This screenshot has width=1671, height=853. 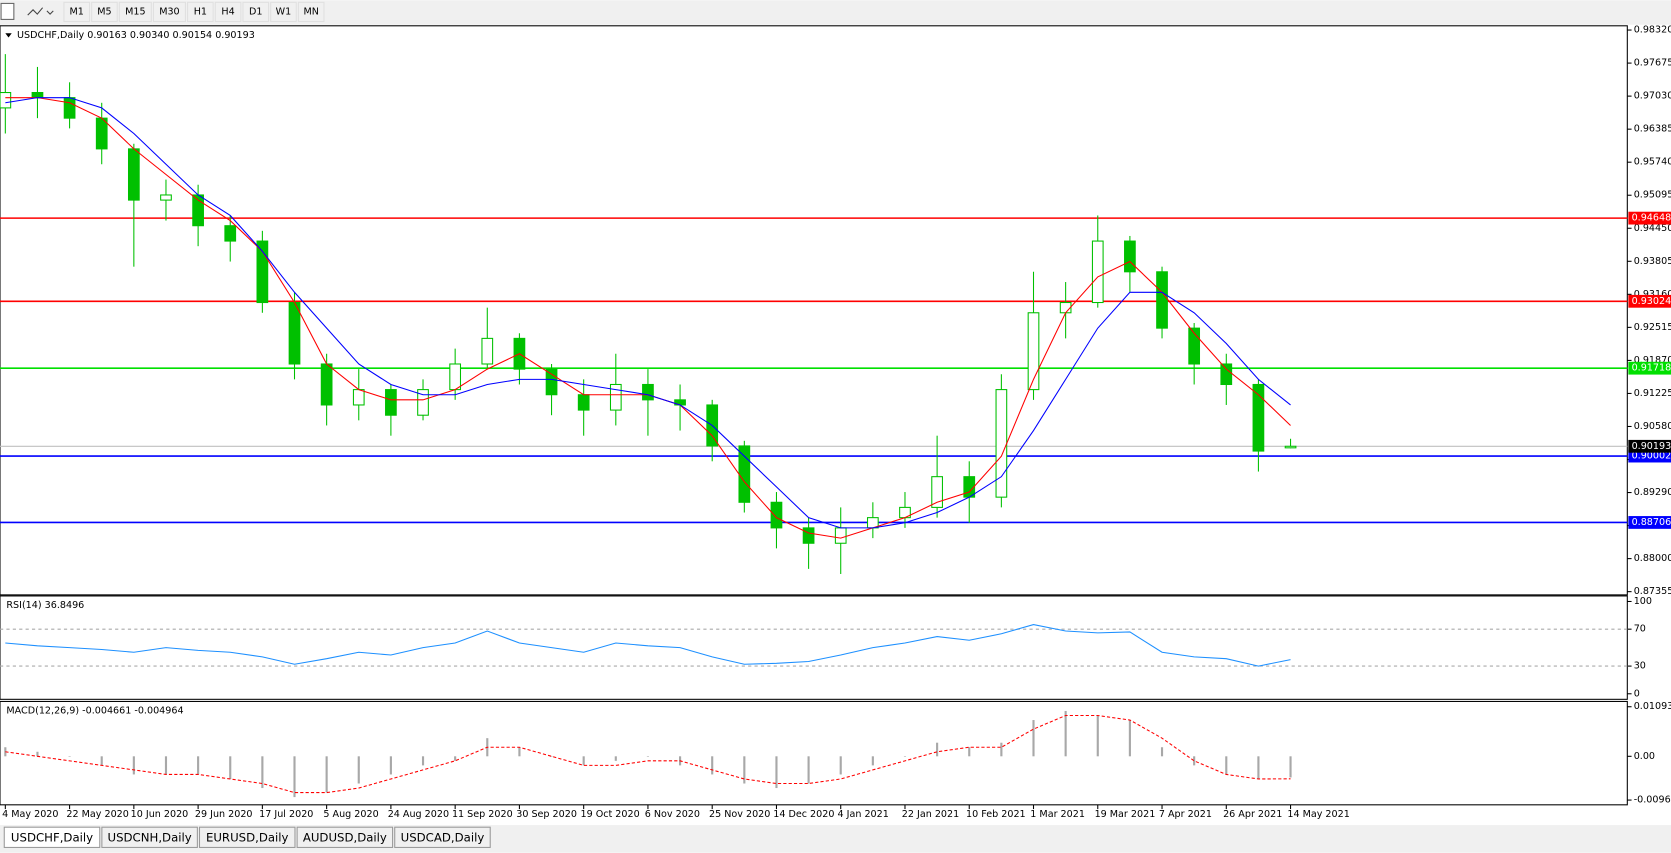 I want to click on x-tick-label: 14 Dec 2020, so click(x=803, y=814).